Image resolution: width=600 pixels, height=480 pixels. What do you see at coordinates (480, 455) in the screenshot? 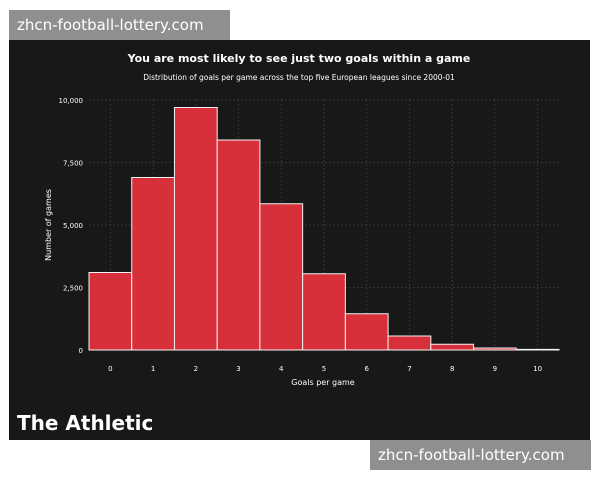
I see `watermark-bottom: zhcn-football-lottery.com` at bounding box center [480, 455].